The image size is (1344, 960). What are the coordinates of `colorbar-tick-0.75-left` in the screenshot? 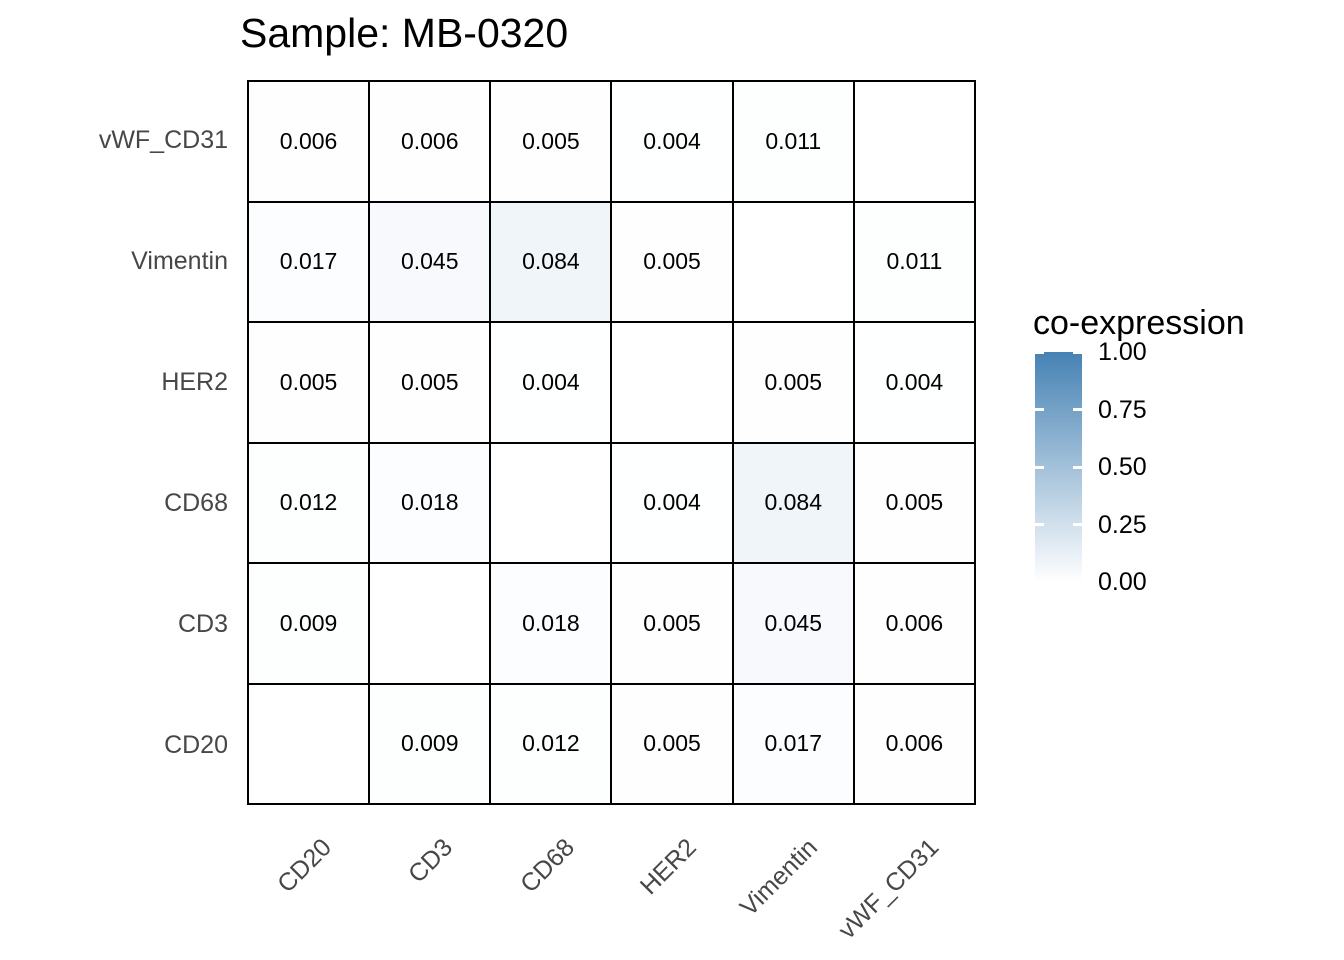 It's located at (1039, 409).